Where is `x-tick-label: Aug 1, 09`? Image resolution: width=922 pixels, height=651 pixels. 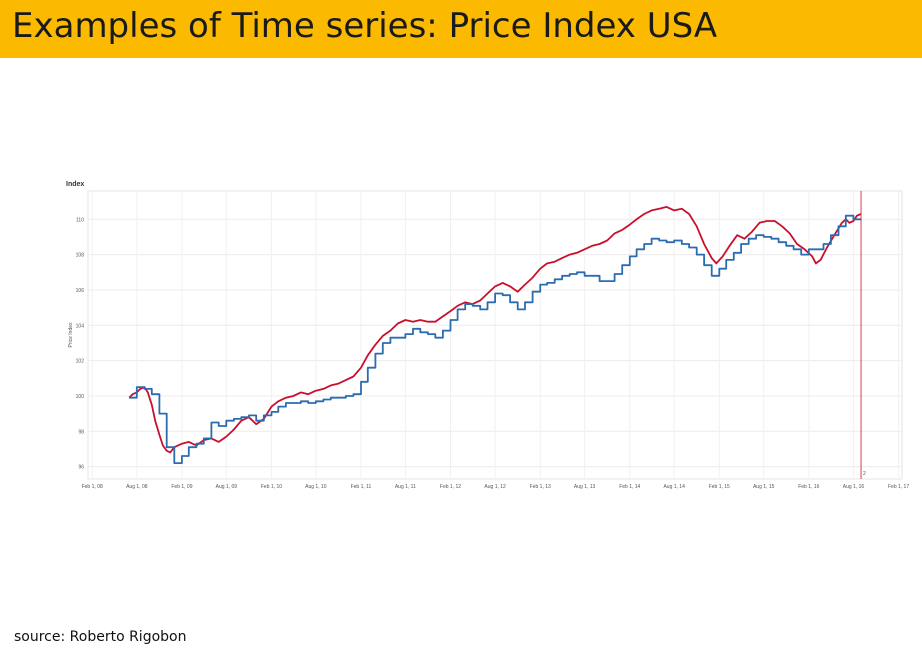 x-tick-label: Aug 1, 09 is located at coordinates (227, 487).